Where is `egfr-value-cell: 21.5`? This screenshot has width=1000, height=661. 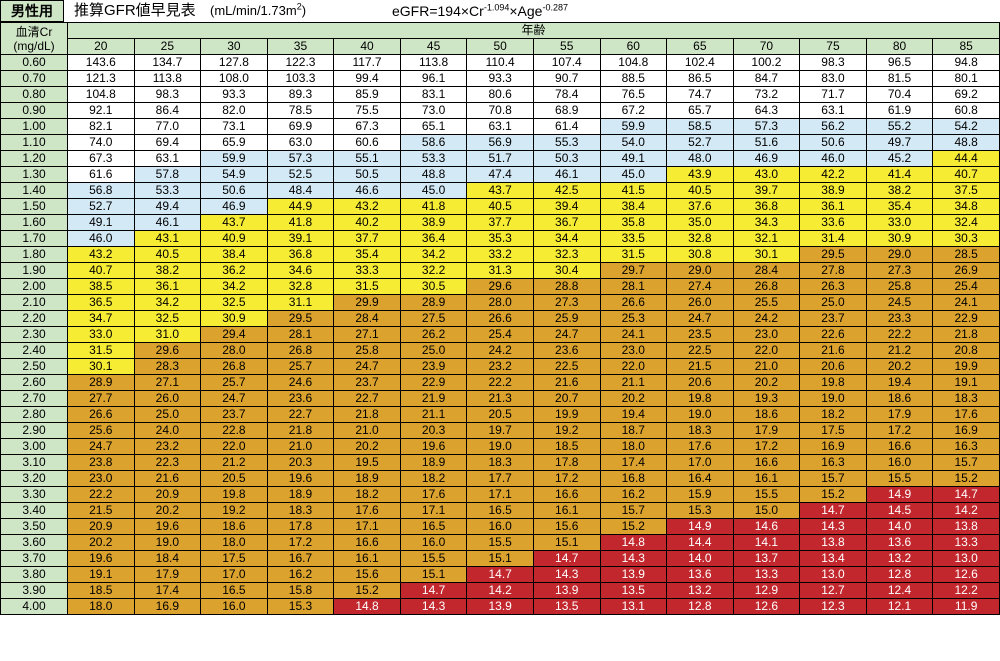
egfr-value-cell: 21.5 is located at coordinates (700, 366).